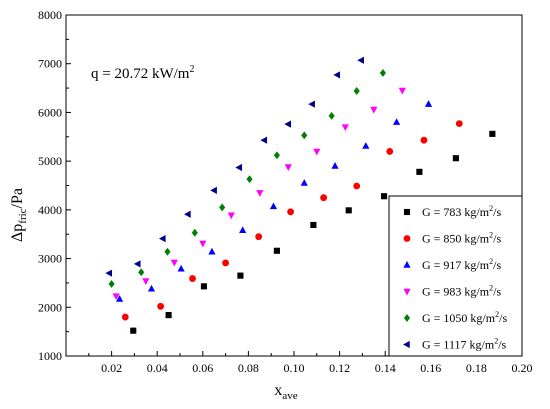  Describe the element at coordinates (50, 161) in the screenshot. I see `y-tick-label: 5000` at that location.